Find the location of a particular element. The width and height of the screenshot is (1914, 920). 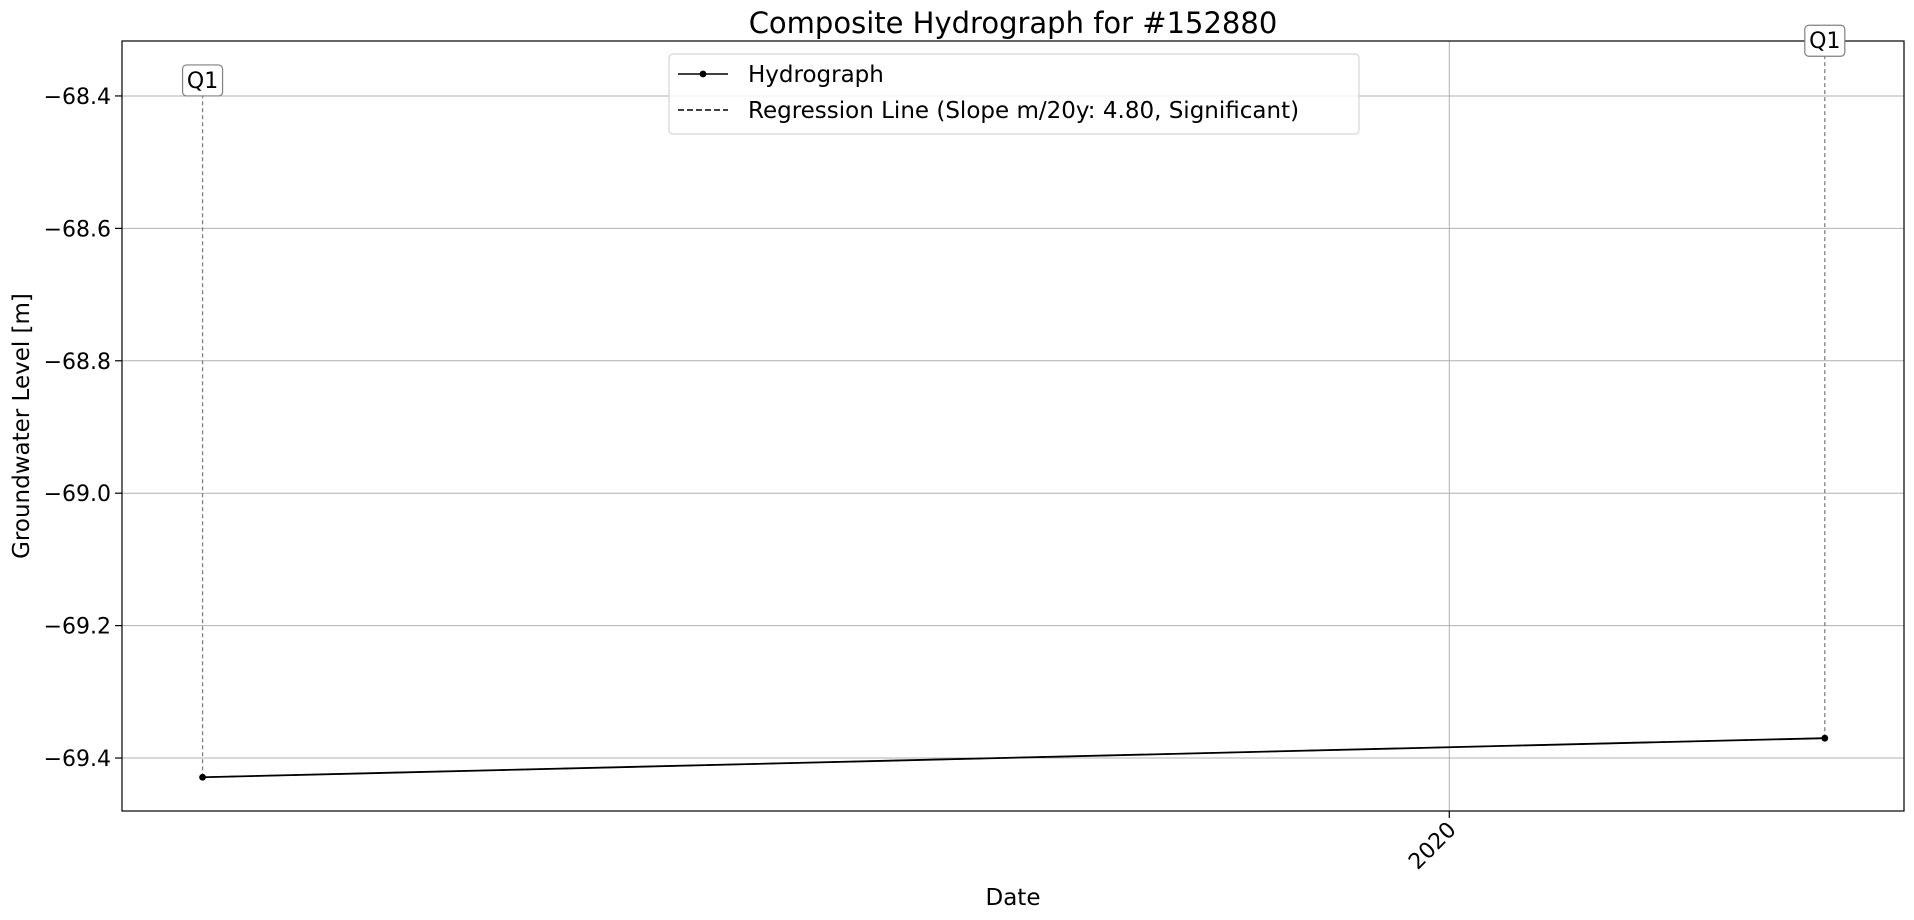

y-tick-label: −69.4 is located at coordinates (77, 759).